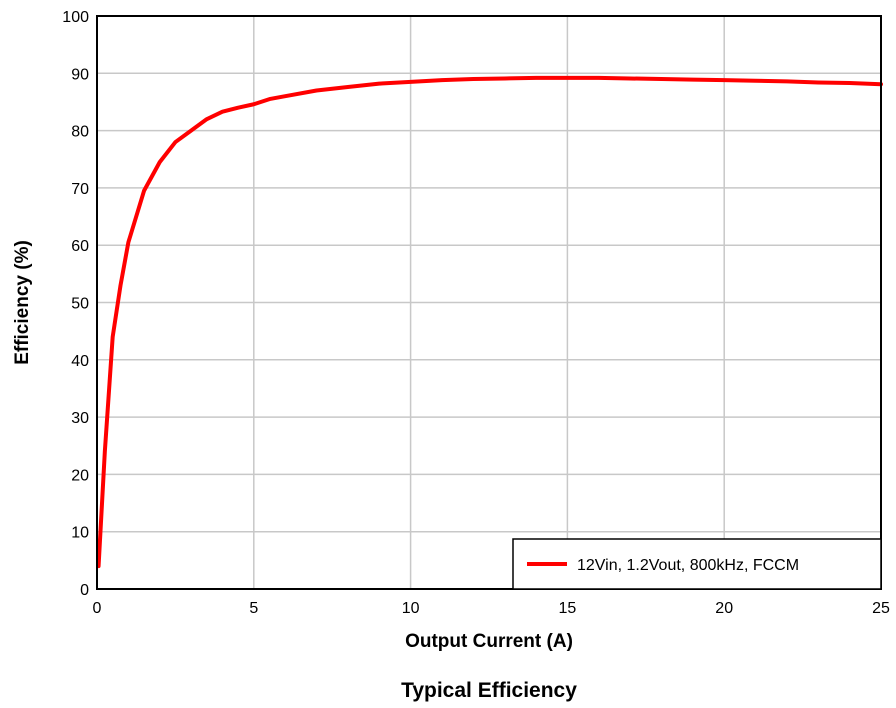 The height and width of the screenshot is (708, 896). Describe the element at coordinates (80, 533) in the screenshot. I see `y-tick-label: 10` at that location.